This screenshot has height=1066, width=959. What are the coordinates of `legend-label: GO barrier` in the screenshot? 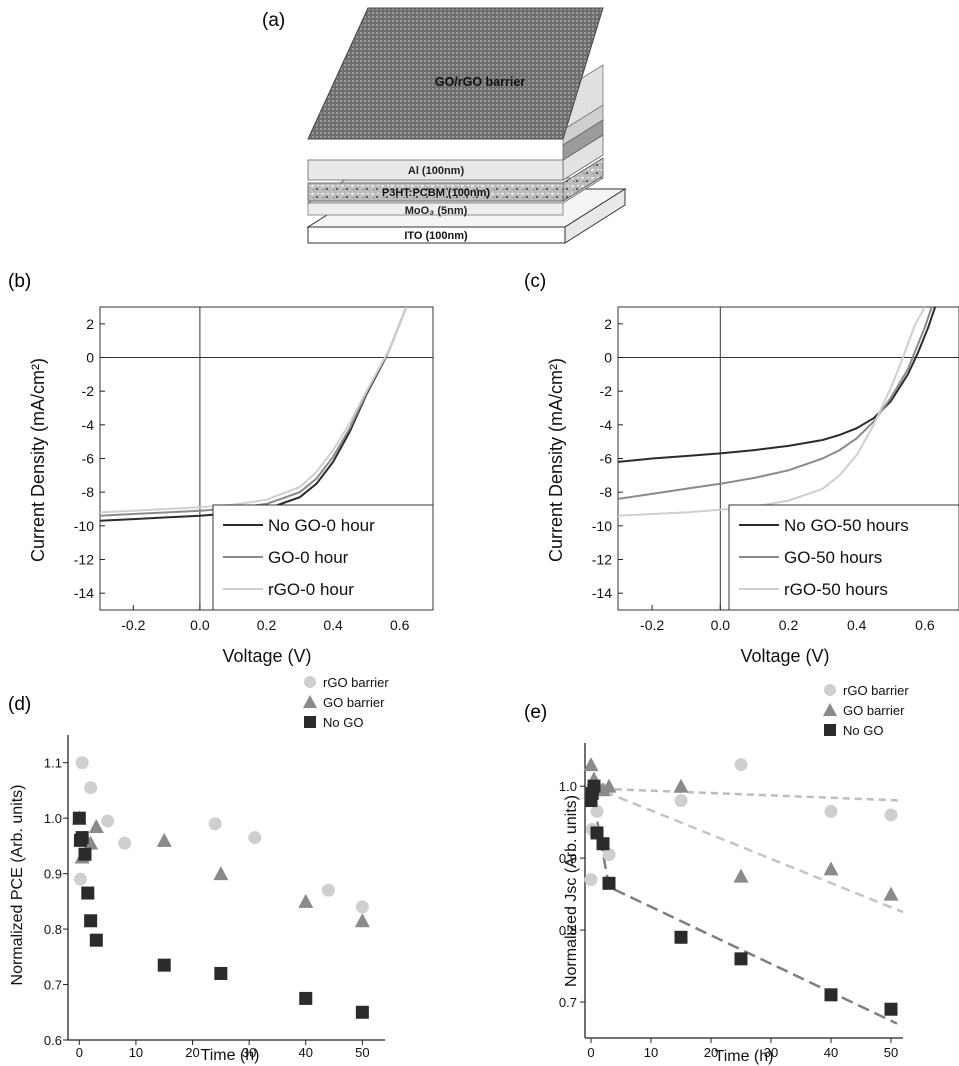 It's located at (354, 702).